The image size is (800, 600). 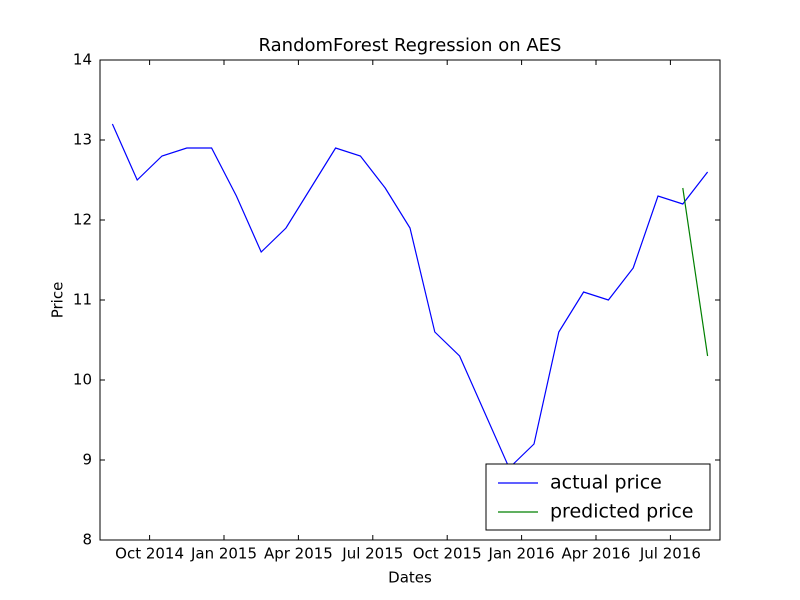 I want to click on y-tick-label: 13, so click(x=82, y=140).